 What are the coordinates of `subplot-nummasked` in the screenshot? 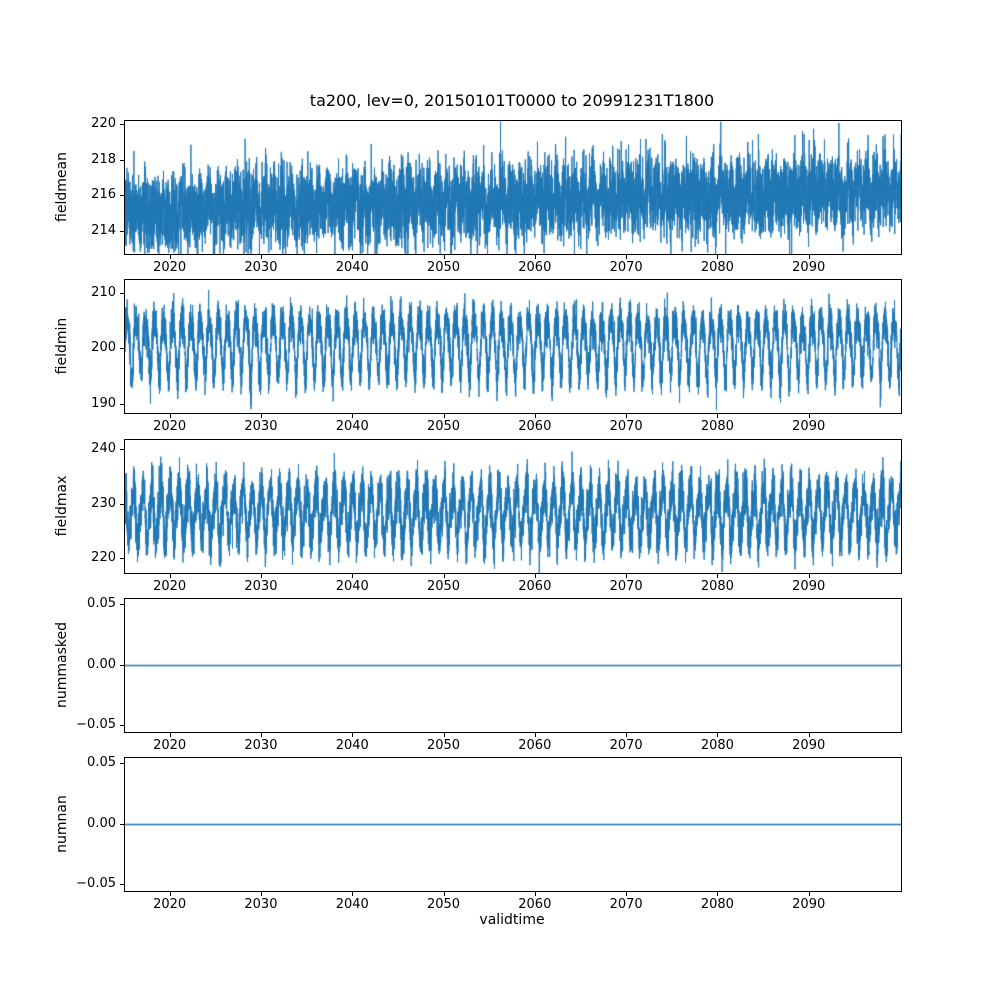 It's located at (513, 665).